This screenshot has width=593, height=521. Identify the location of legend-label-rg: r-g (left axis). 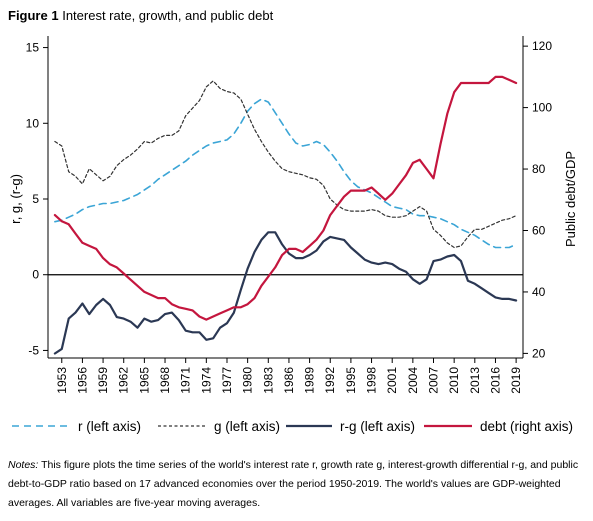
(377, 426).